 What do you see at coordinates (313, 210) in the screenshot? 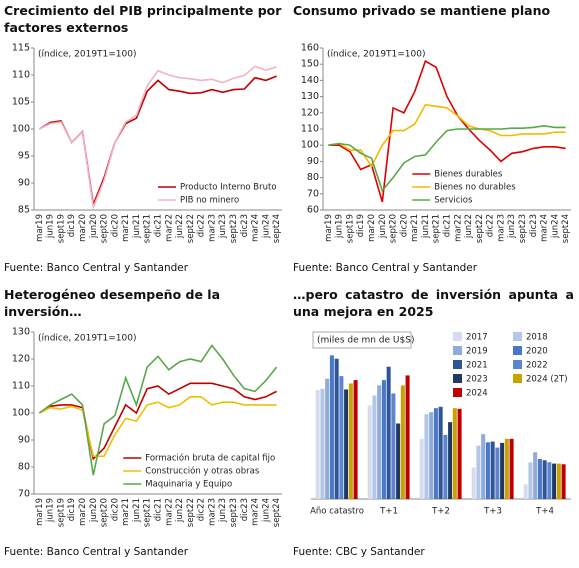
I see `y-tick-label: 60` at bounding box center [313, 210].